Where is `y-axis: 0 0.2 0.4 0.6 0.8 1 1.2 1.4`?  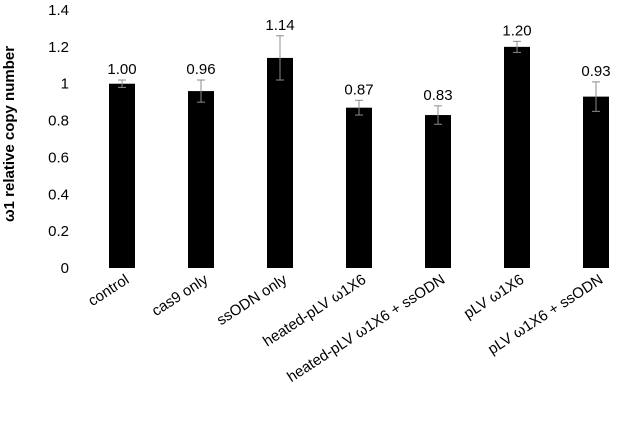
y-axis: 0 0.2 0.4 0.6 0.8 1 1.2 1.4 is located at coordinates (58, 139).